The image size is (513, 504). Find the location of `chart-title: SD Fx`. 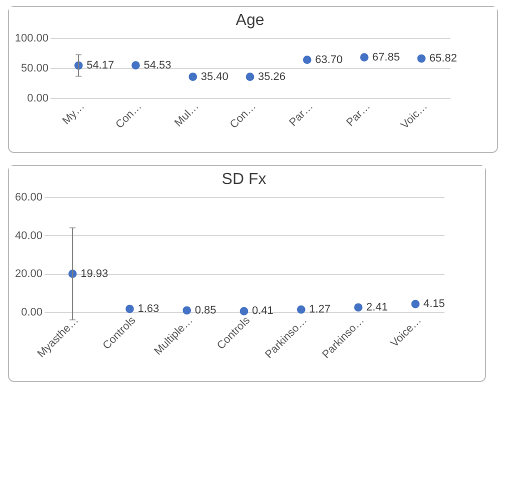

chart-title: SD Fx is located at coordinates (244, 179).